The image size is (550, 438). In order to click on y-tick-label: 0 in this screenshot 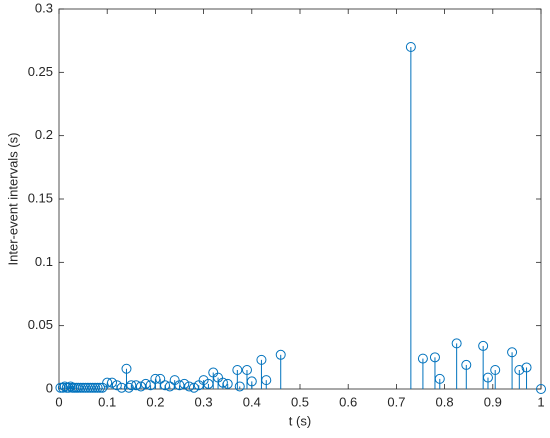, I will do `click(49, 387)`.